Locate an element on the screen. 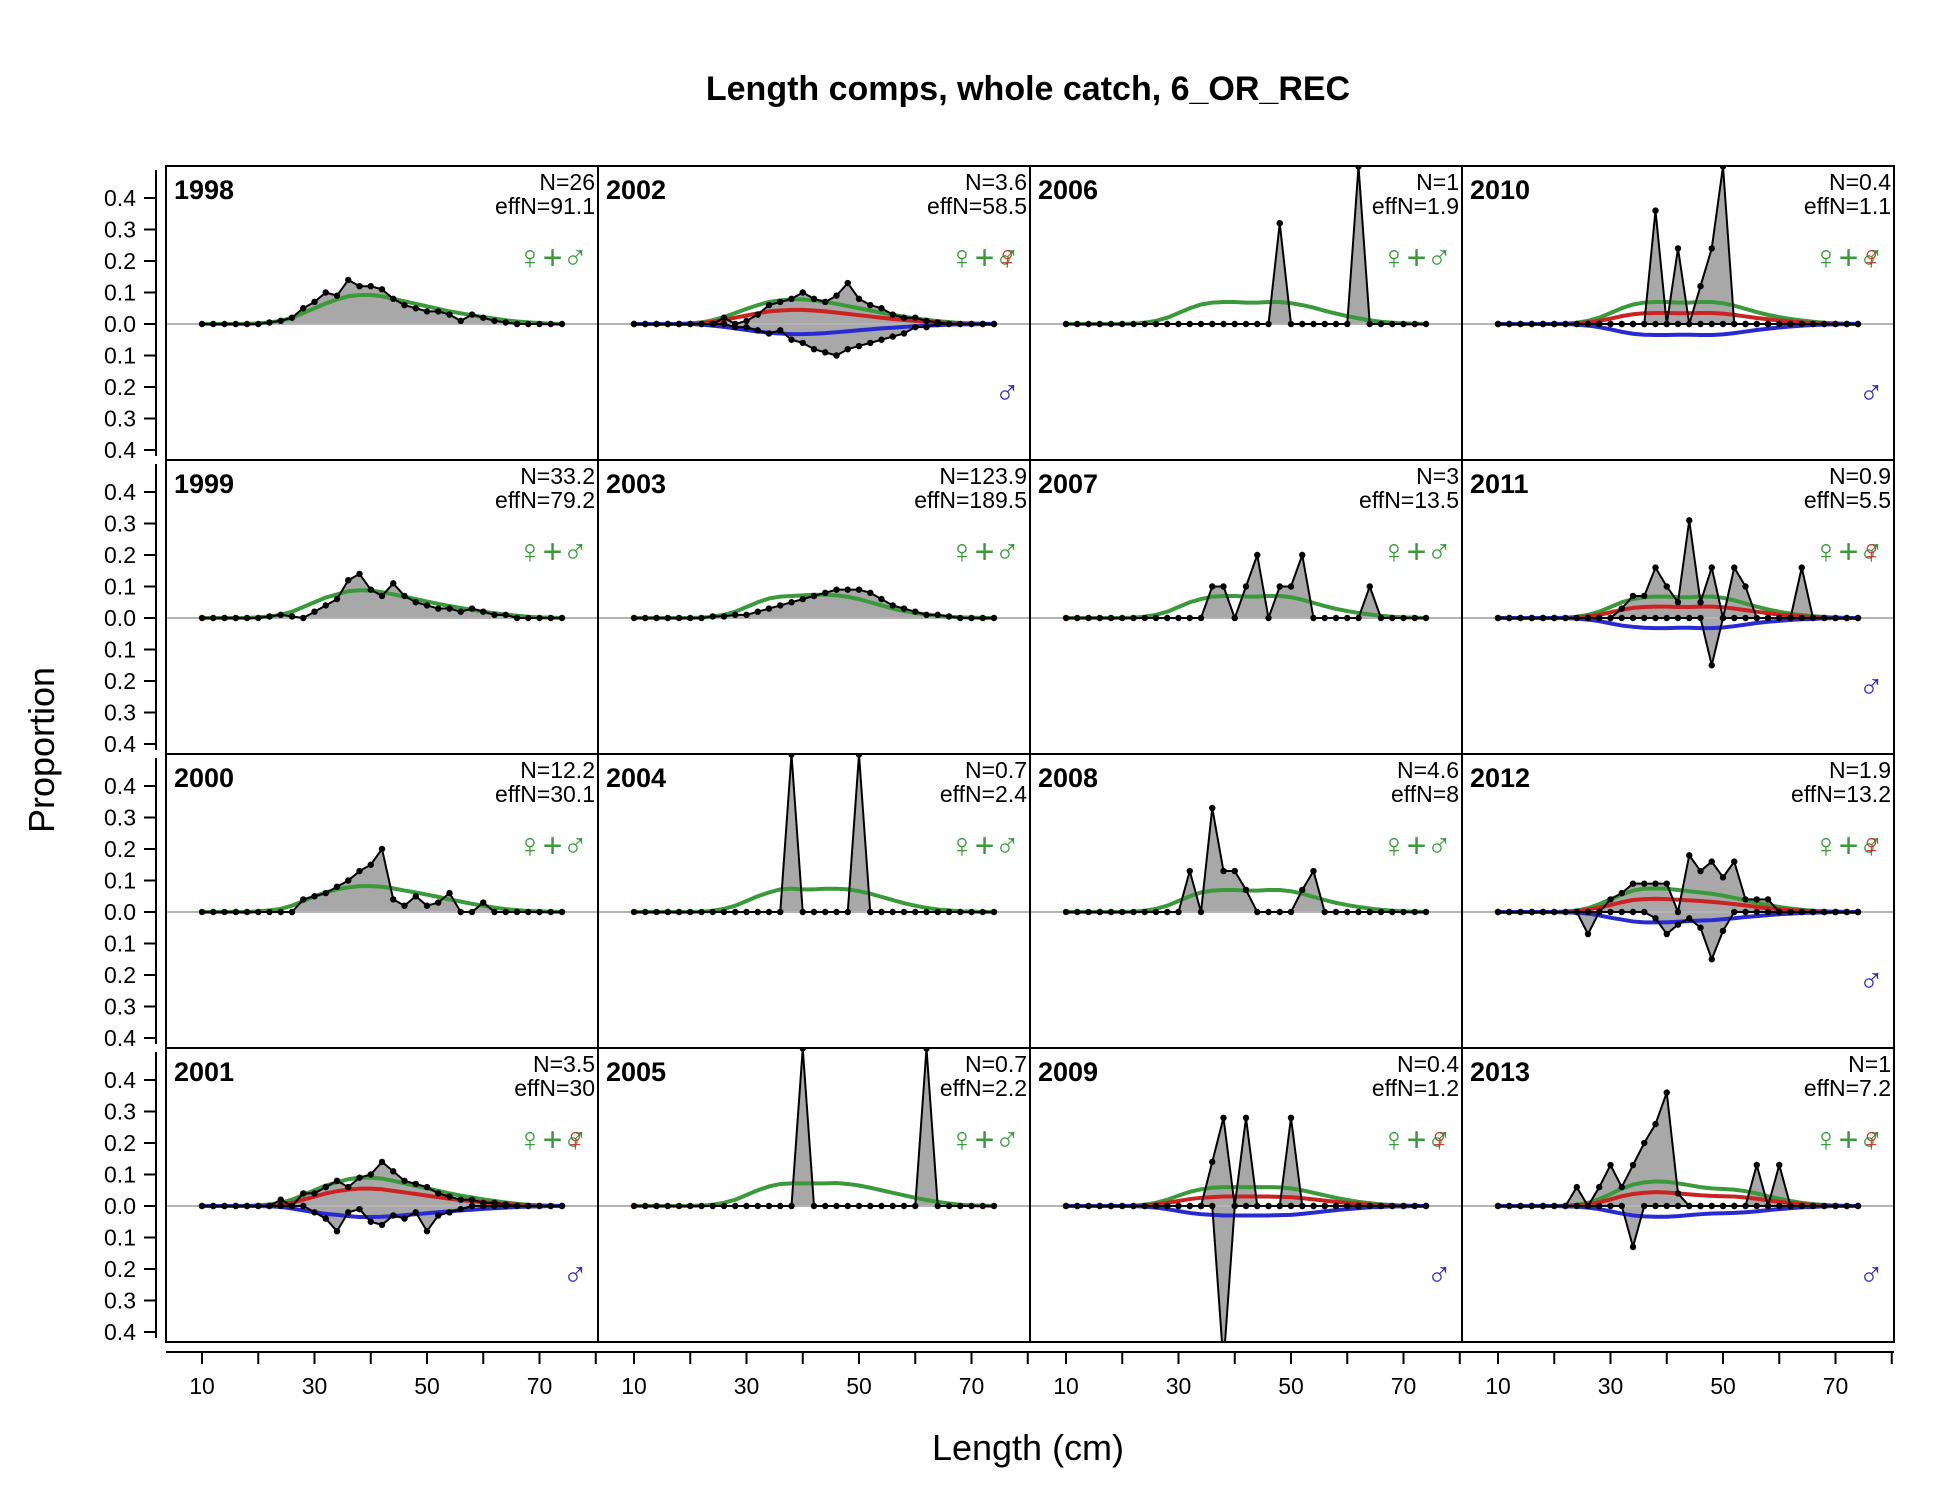 This screenshot has width=1950, height=1500. panel-effn-label: effN=30.1 is located at coordinates (545, 794).